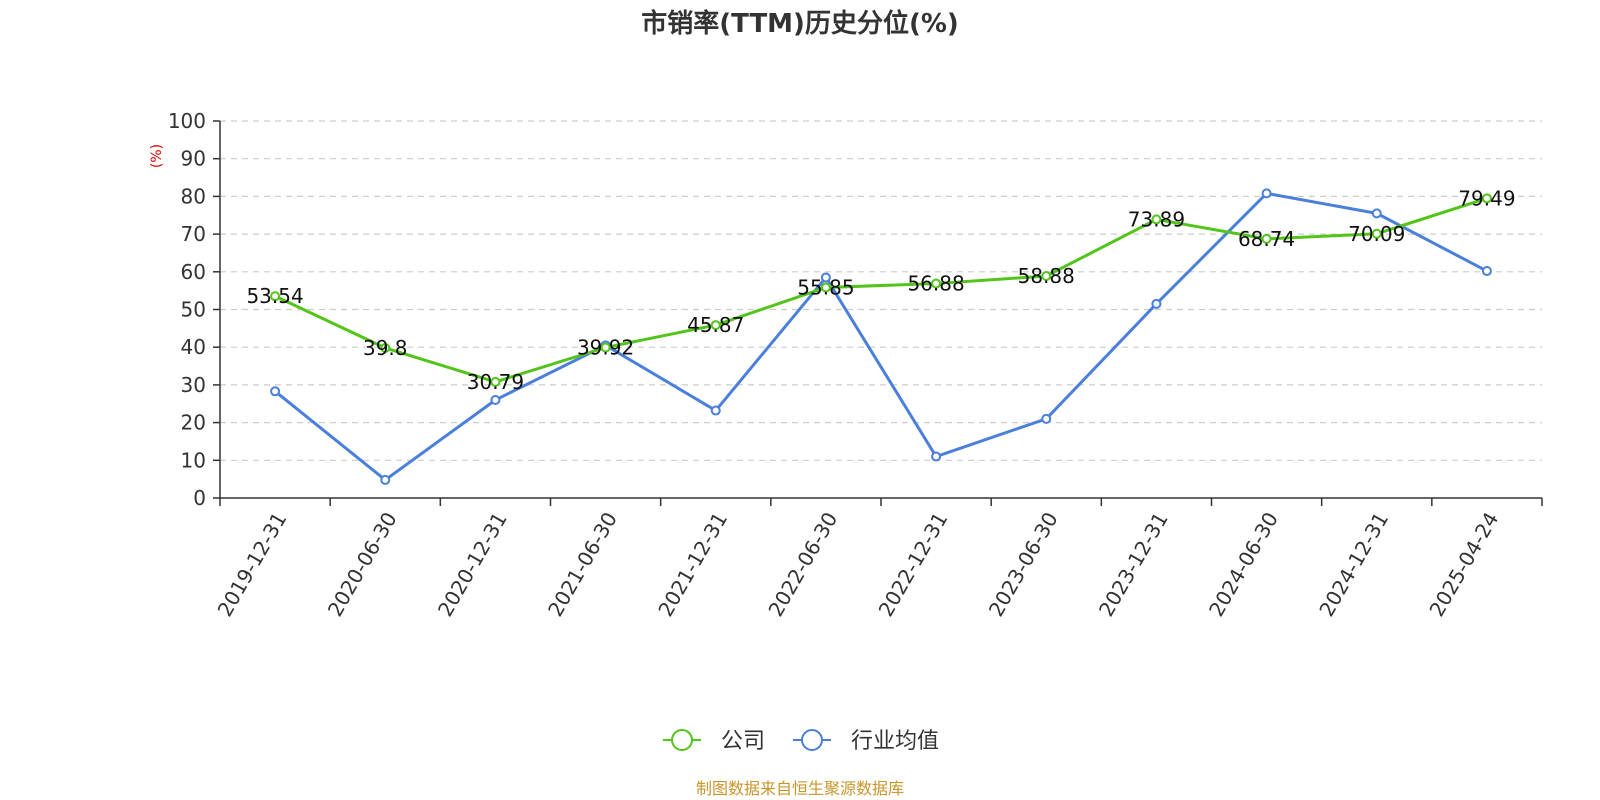 The image size is (1600, 800). What do you see at coordinates (199, 498) in the screenshot?
I see `y-tick-label-0: 0` at bounding box center [199, 498].